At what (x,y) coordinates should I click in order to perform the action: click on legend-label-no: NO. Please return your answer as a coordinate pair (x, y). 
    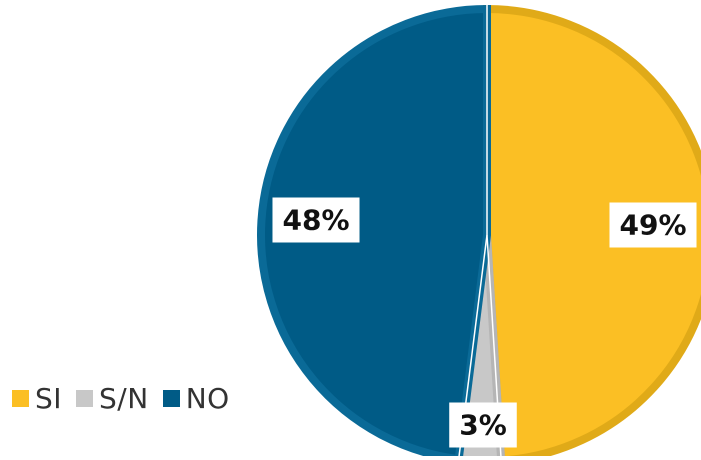
    Looking at the image, I should click on (207, 398).